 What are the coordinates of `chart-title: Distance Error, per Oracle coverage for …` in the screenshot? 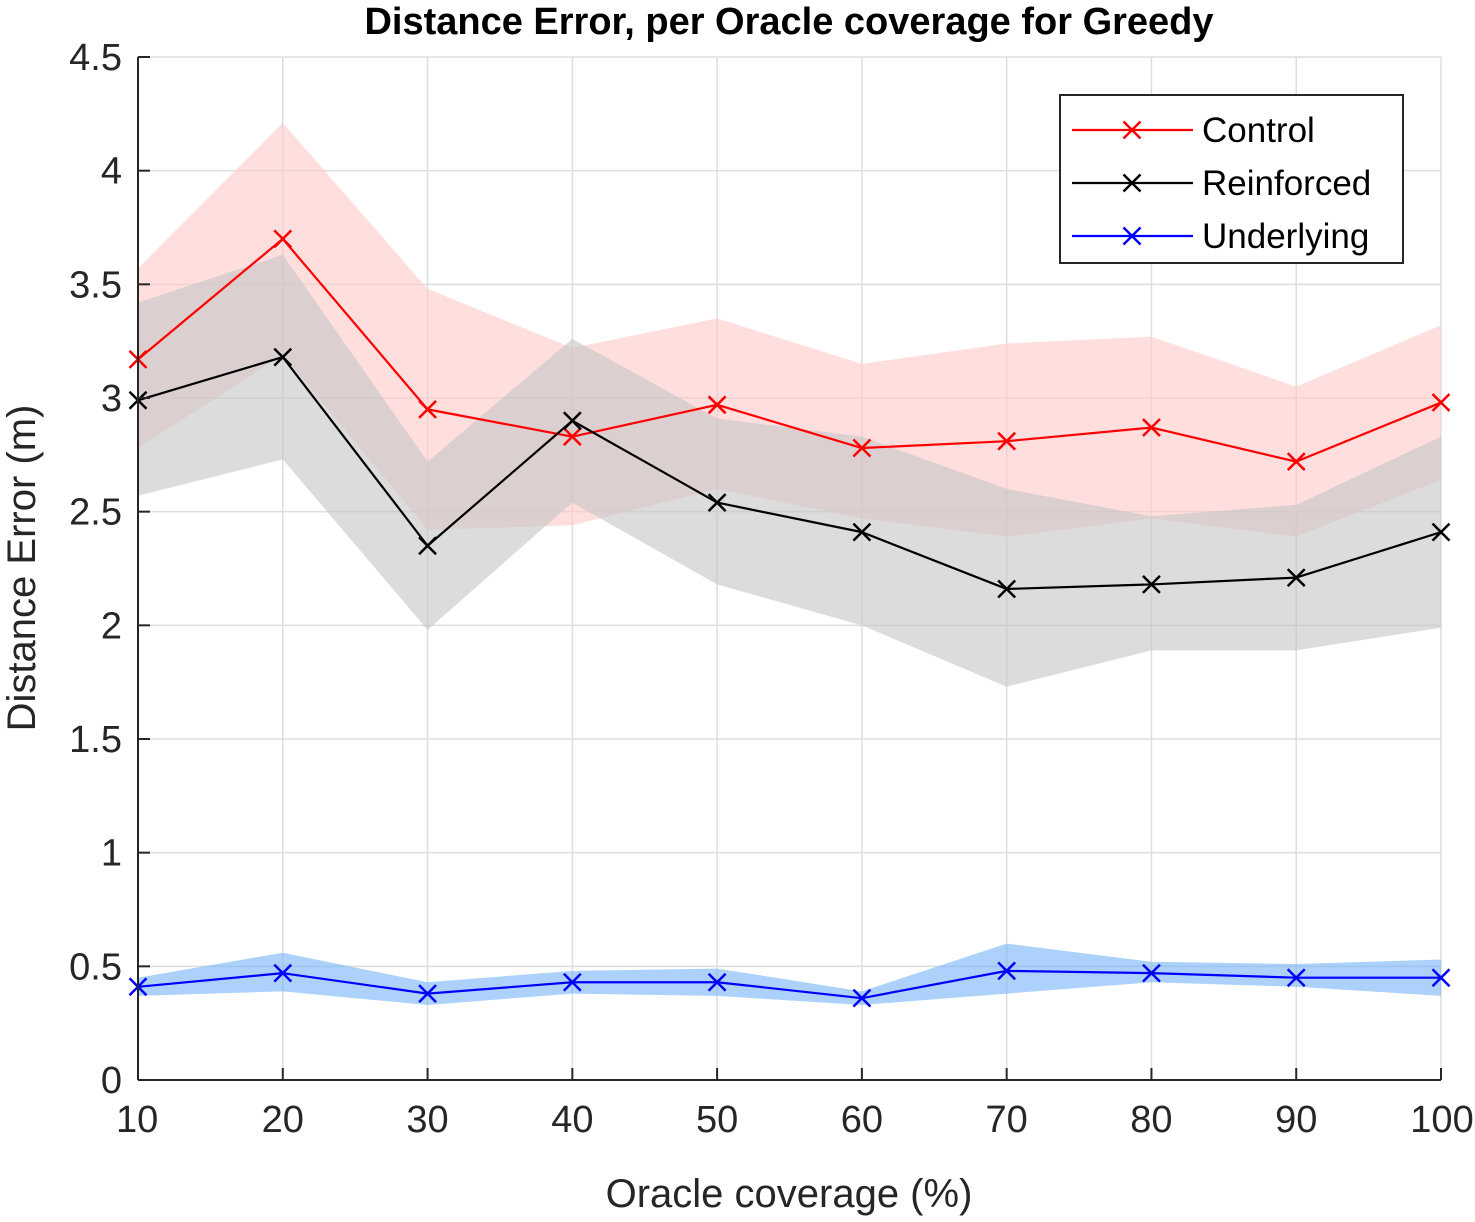 It's located at (788, 22).